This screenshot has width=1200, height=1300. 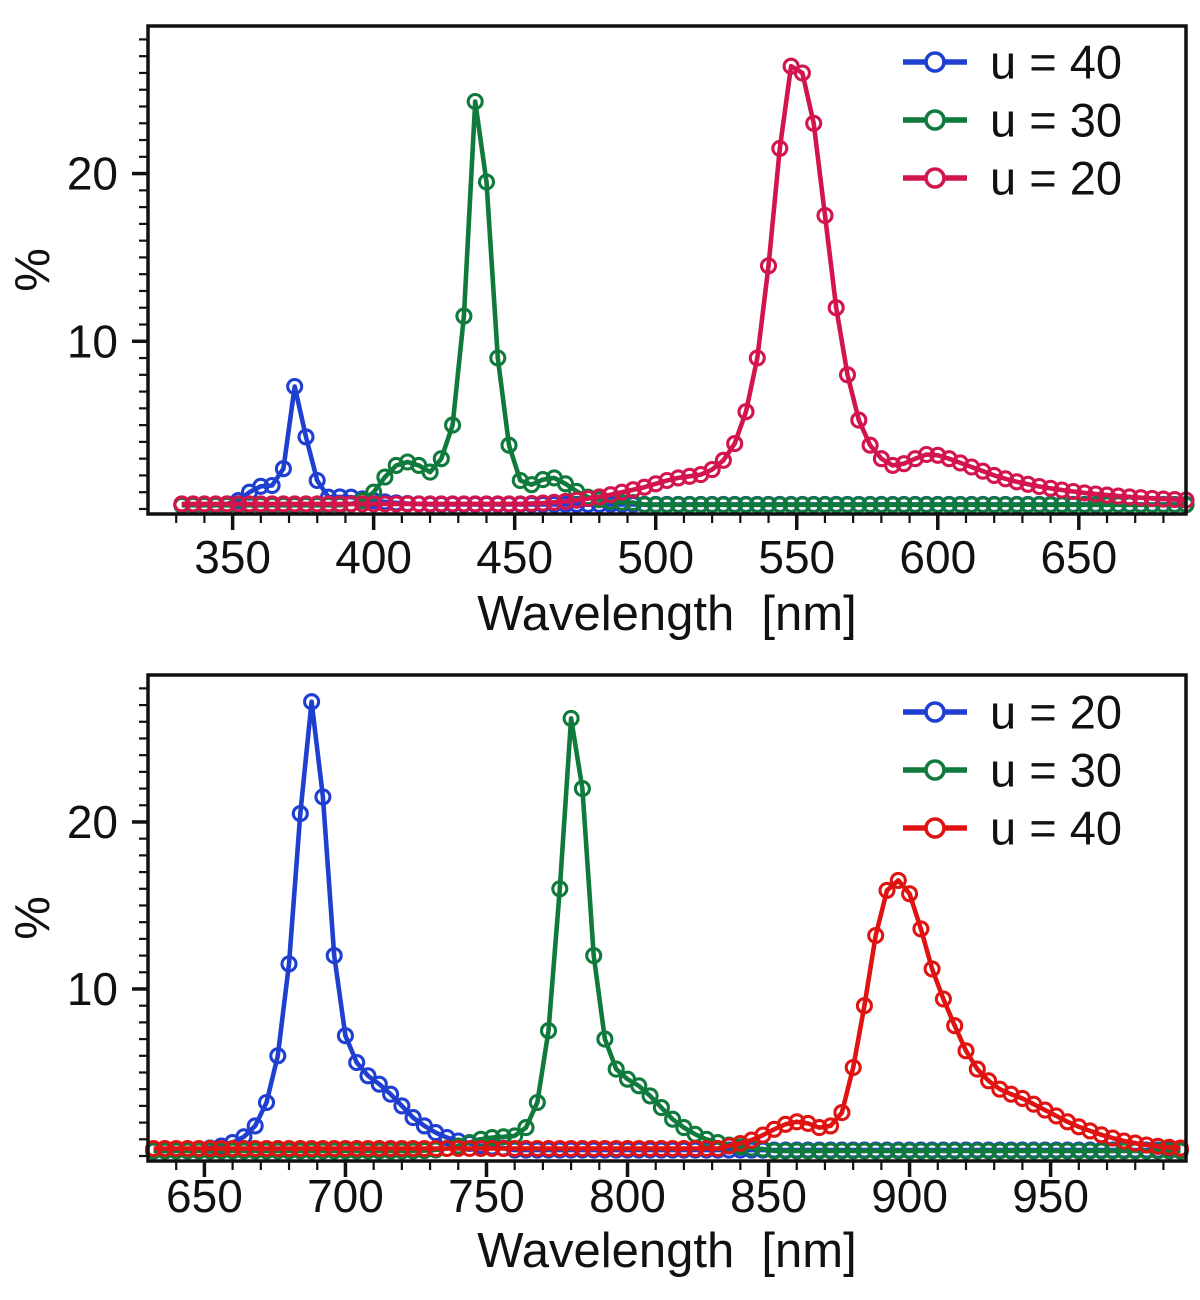 What do you see at coordinates (204, 1196) in the screenshot?
I see `x-tick-label: 650` at bounding box center [204, 1196].